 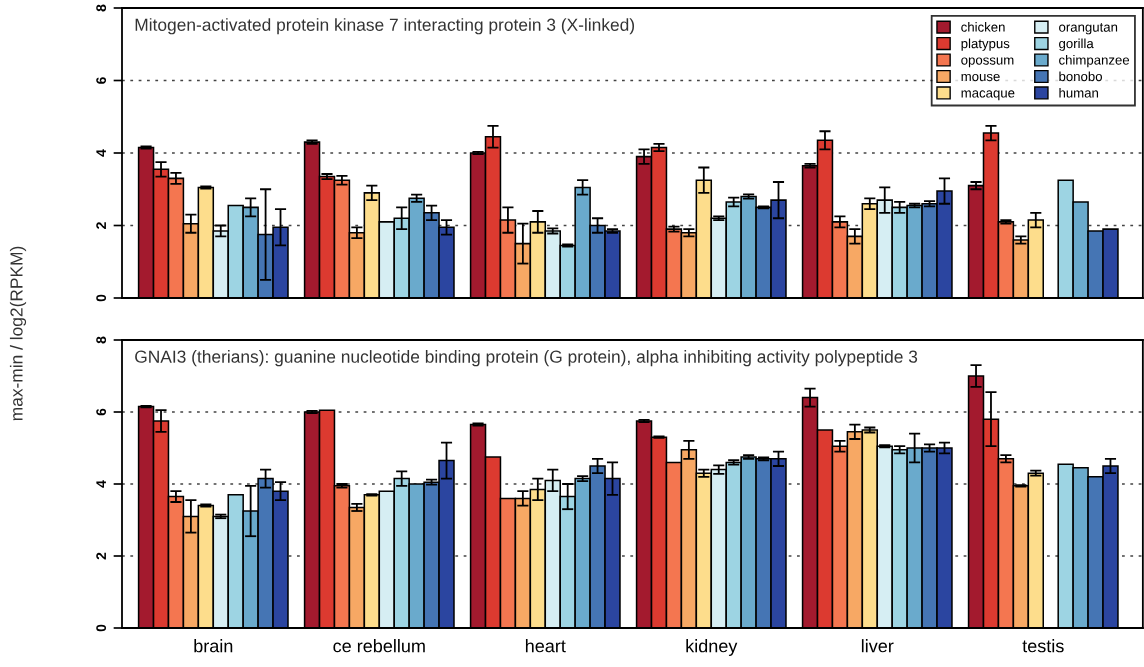 I want to click on legend-label: bonobo, so click(x=1080, y=76).